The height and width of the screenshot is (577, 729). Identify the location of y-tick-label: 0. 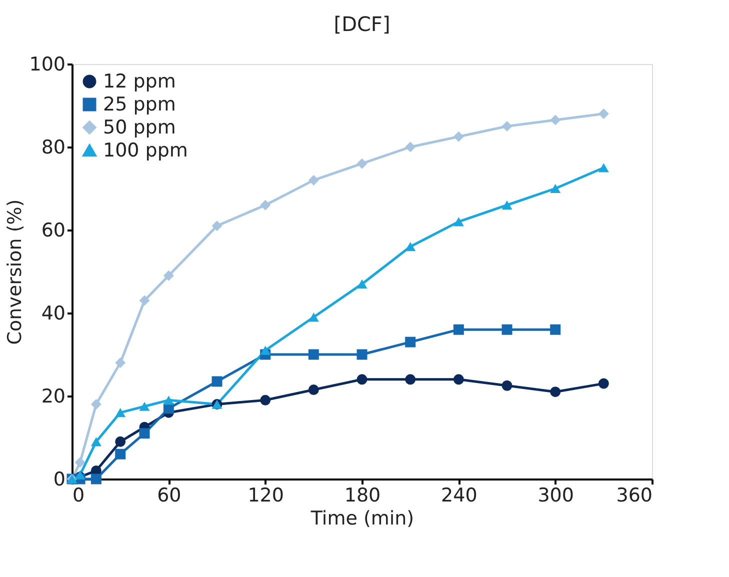
(59, 479).